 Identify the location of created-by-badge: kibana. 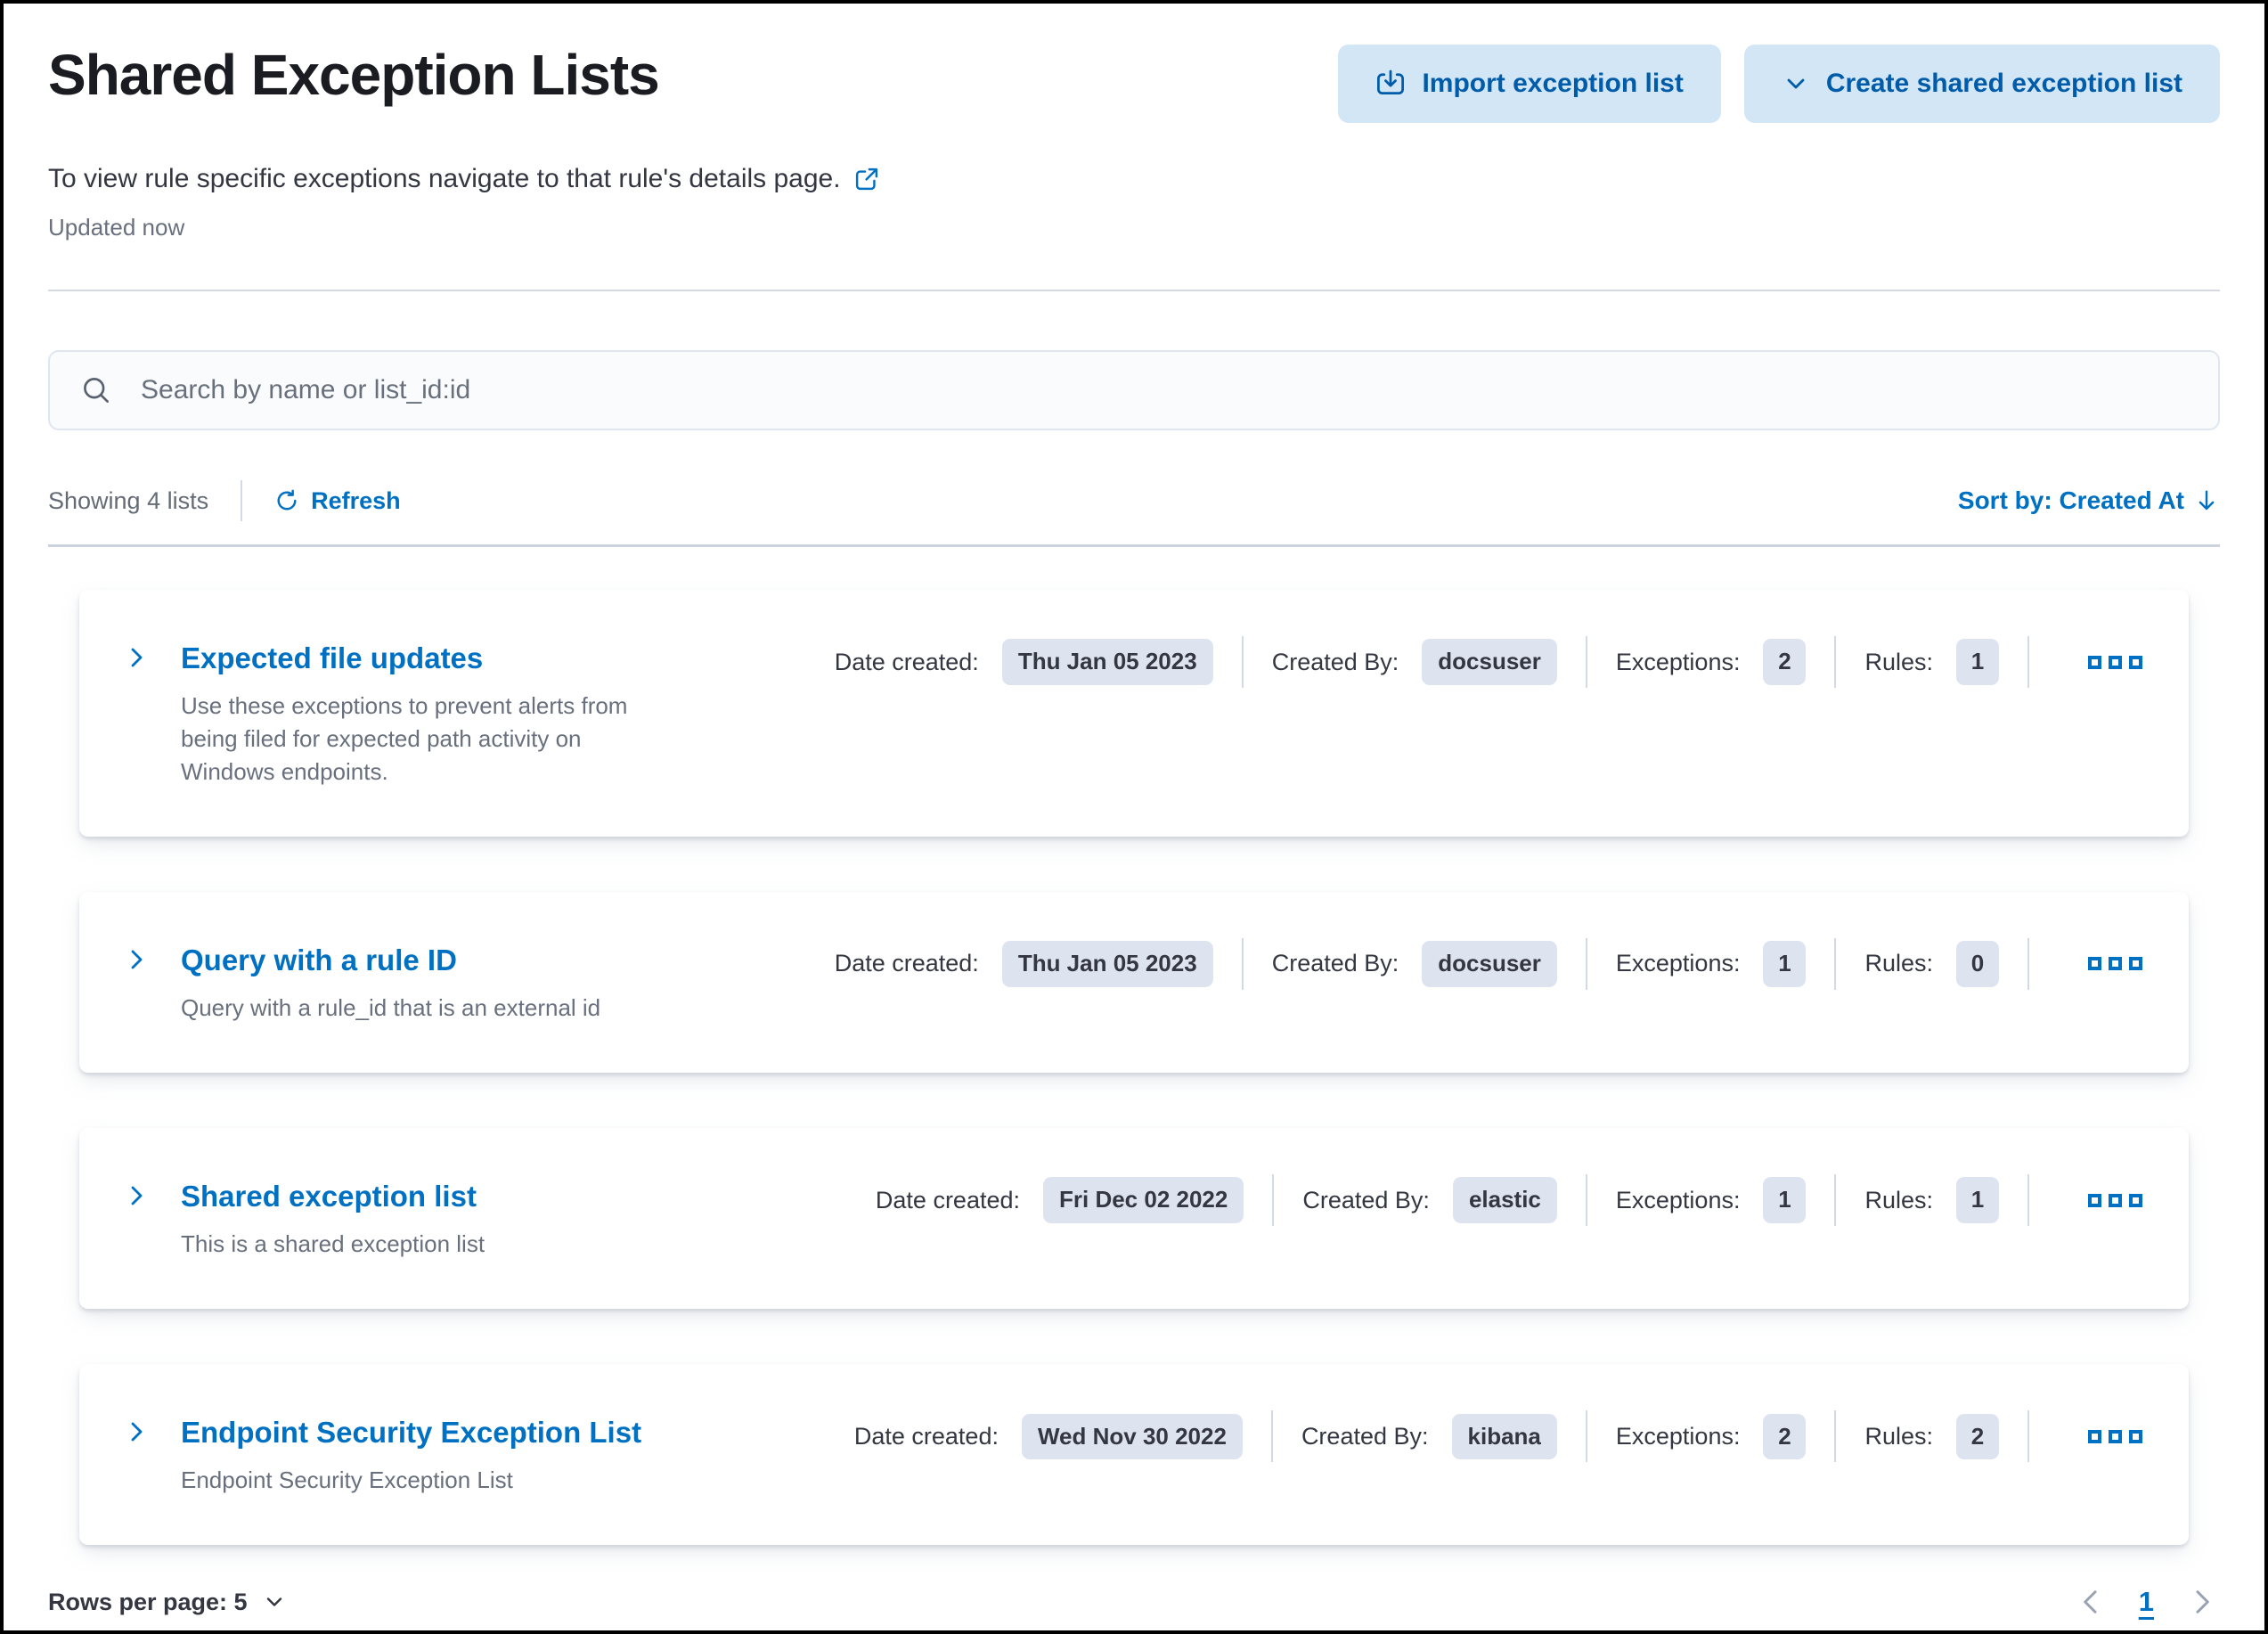
(1504, 1436).